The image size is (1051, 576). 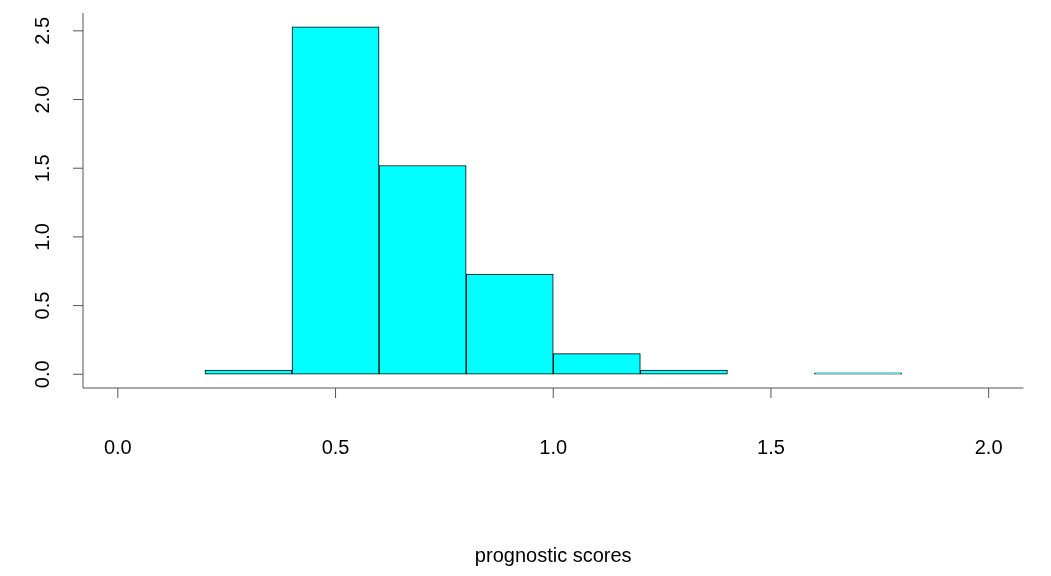 I want to click on x-tick-label: 1.5, so click(x=771, y=446).